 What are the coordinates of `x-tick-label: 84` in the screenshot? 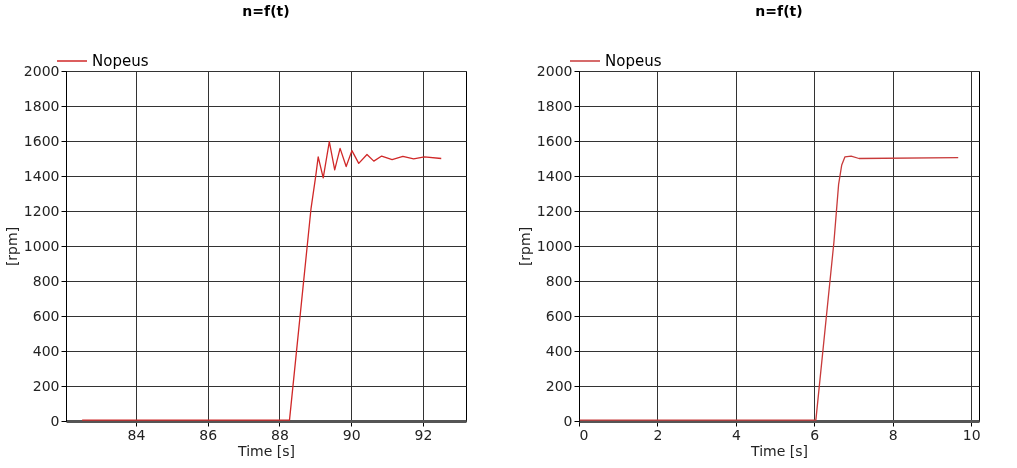 It's located at (136, 434).